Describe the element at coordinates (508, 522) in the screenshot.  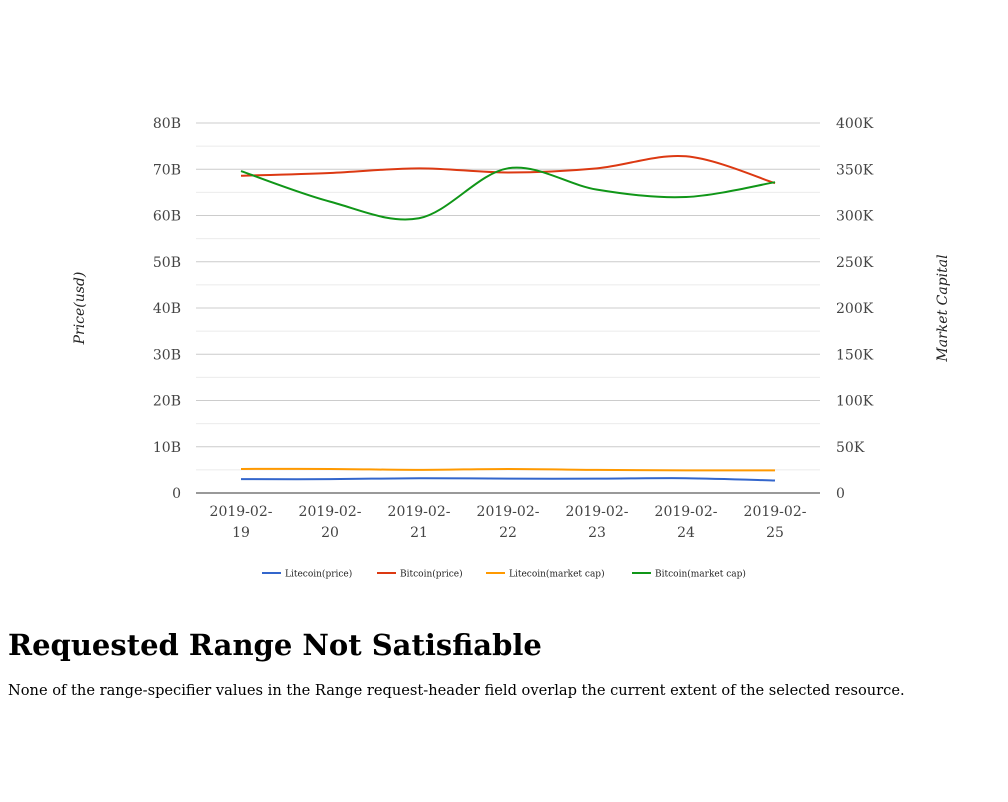
I see `x-tick-label: 2019-02-22` at that location.